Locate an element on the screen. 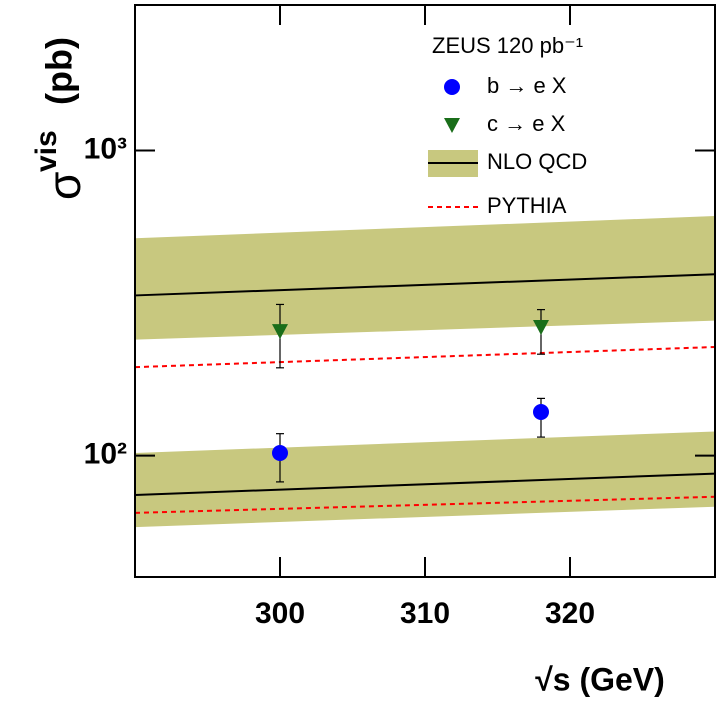 This screenshot has height=707, width=719. x-tick-label: 310 is located at coordinates (425, 613).